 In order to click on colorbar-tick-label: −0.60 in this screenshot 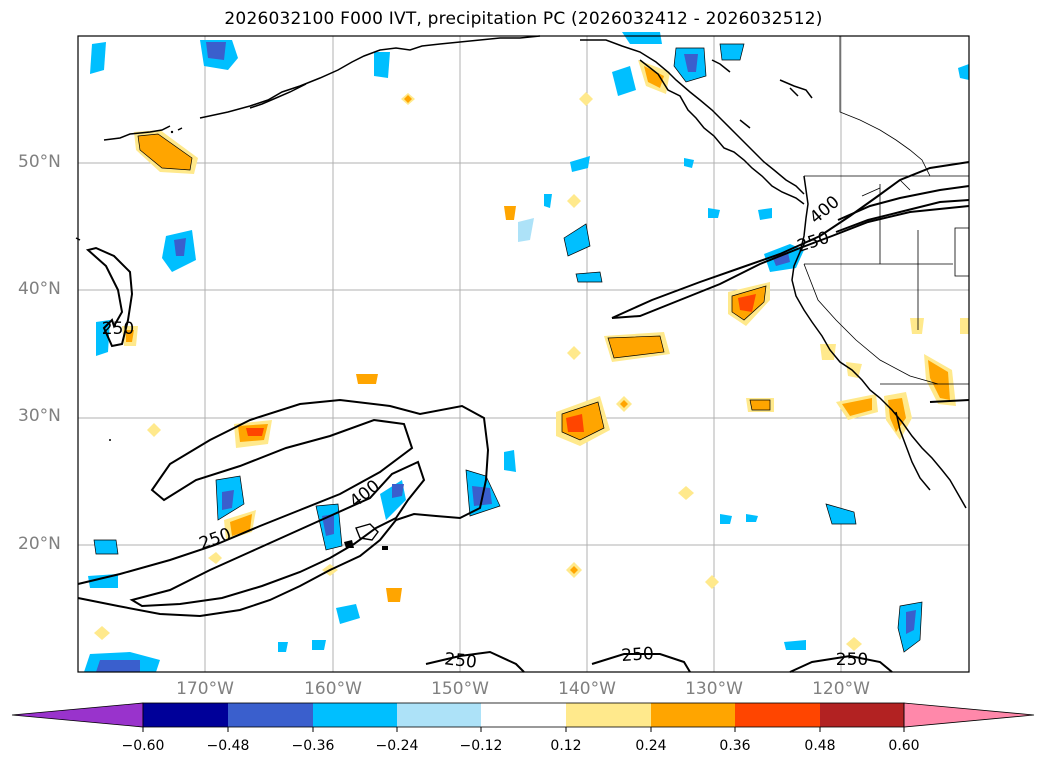, I will do `click(143, 746)`.